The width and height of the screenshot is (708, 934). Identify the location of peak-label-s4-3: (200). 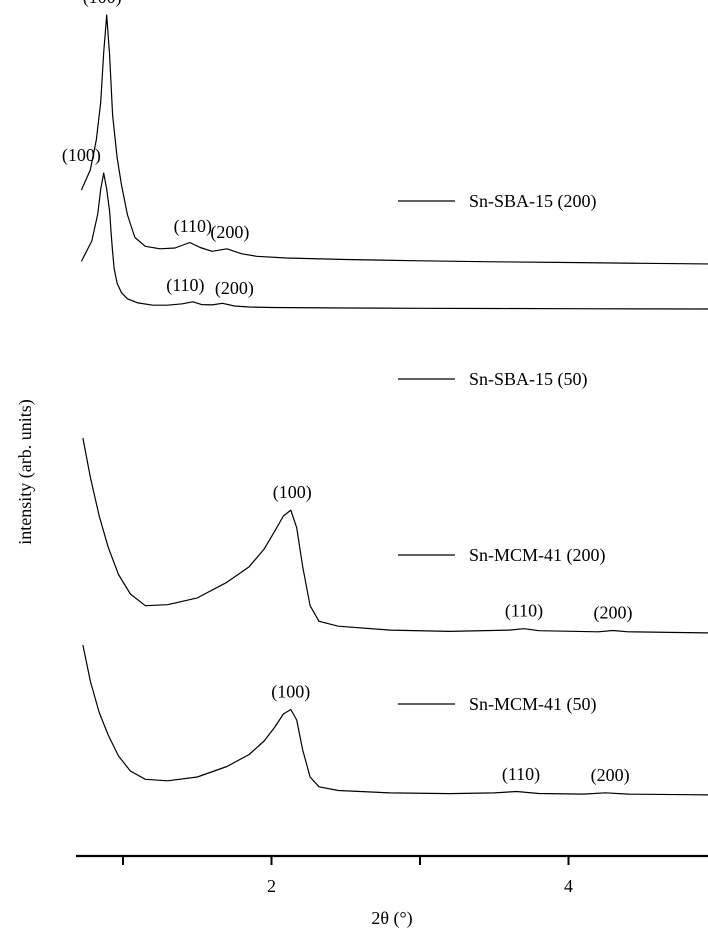
(610, 775).